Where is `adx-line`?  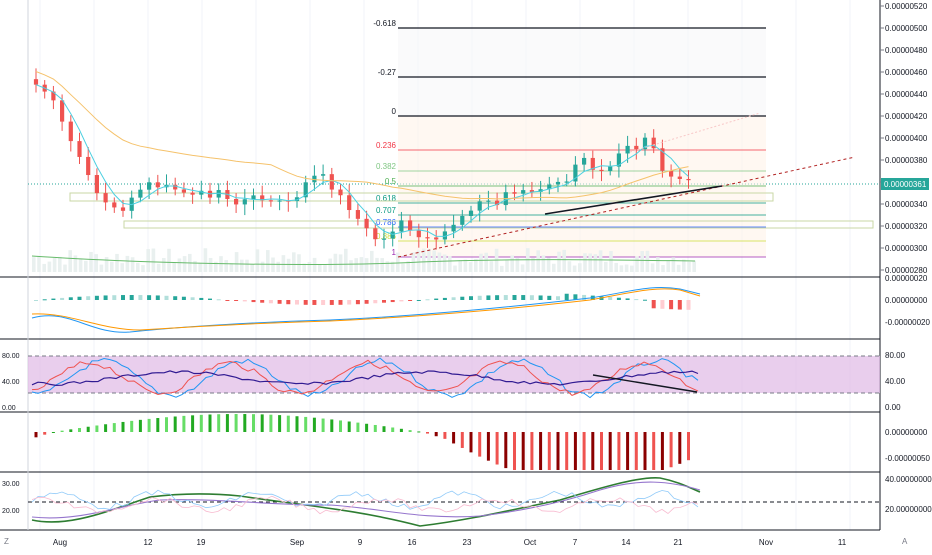
adx-line is located at coordinates (366, 501).